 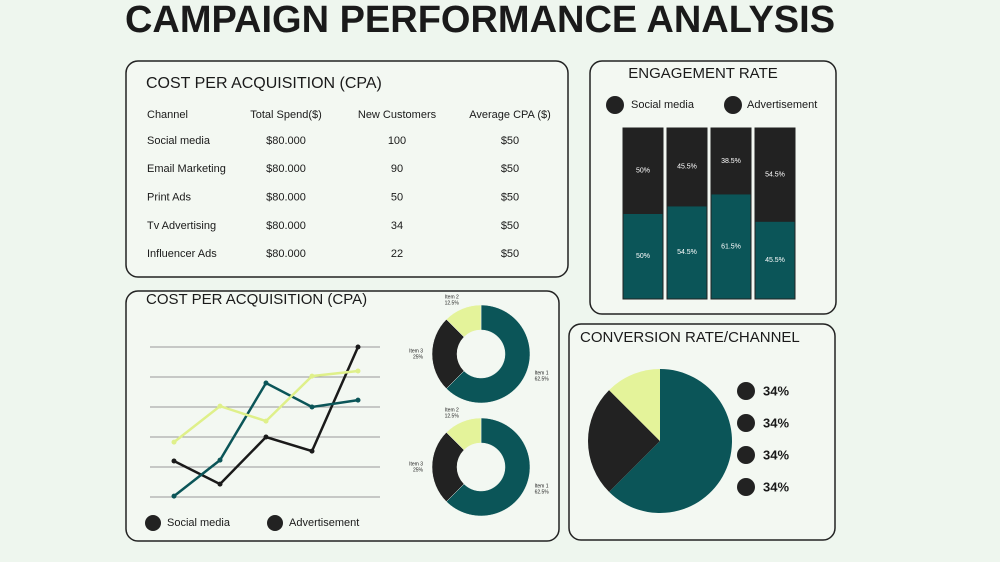 I want to click on chart-title: COST PER ACQUISITION (CPA), so click(x=256, y=299).